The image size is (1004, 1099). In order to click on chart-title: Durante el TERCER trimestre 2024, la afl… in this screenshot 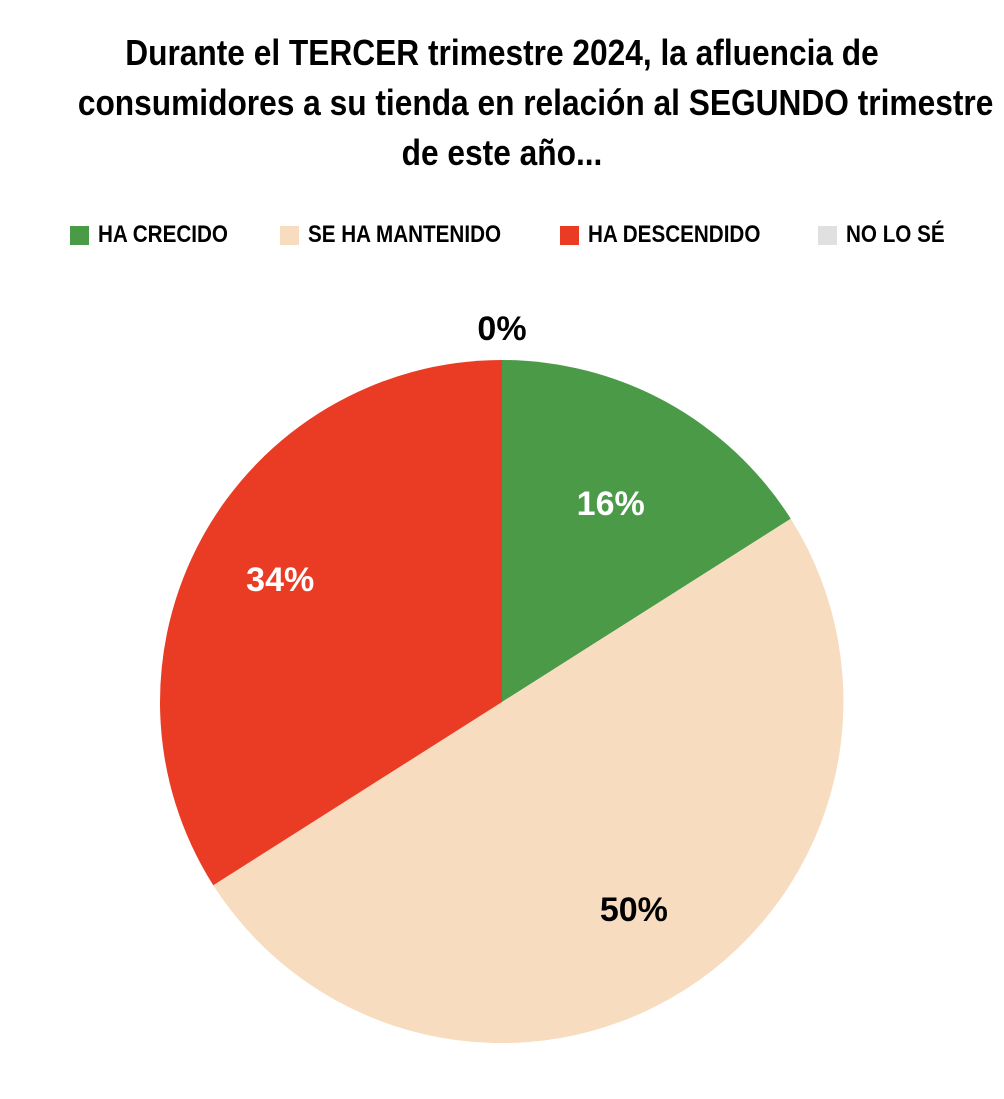, I will do `click(535, 103)`.